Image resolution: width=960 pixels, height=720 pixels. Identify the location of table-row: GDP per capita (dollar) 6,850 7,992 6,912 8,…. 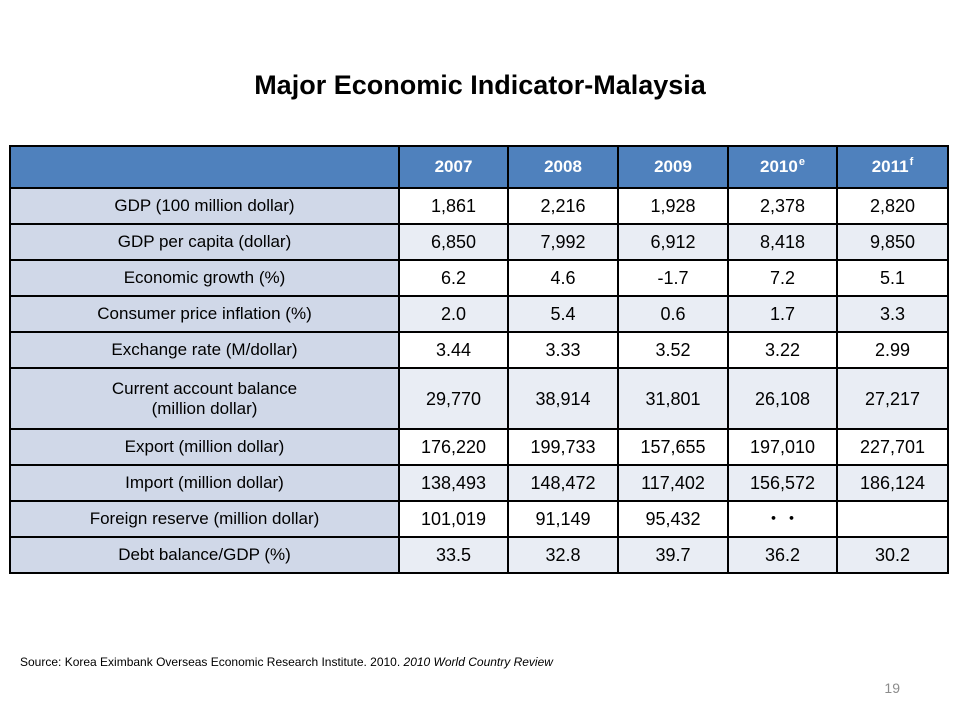
(479, 242).